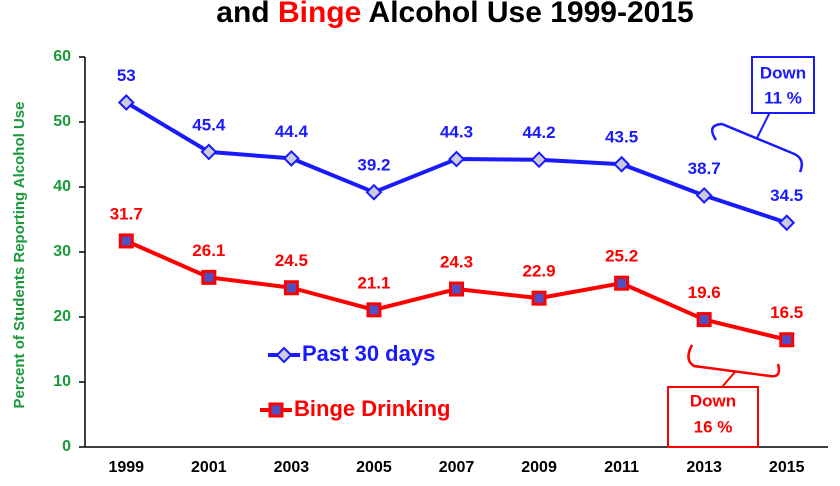  I want to click on x-tick-label: 2009, so click(539, 467).